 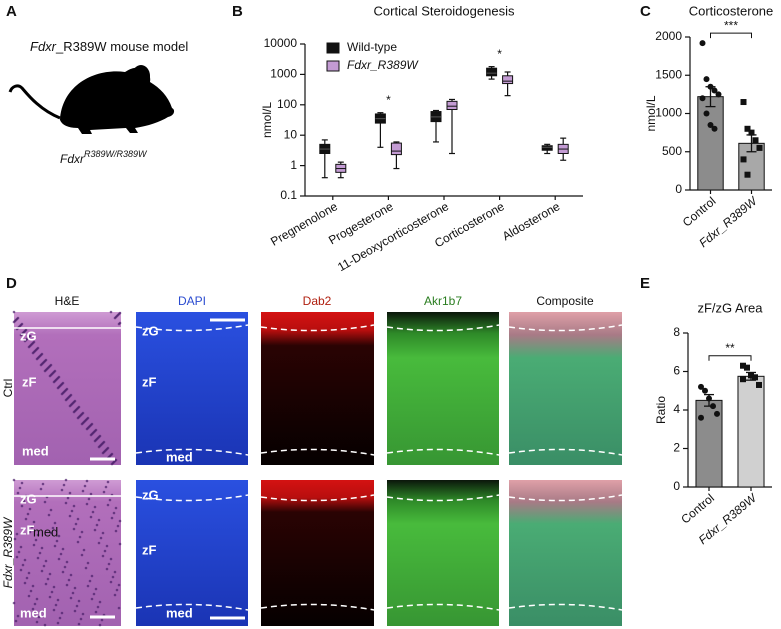 What do you see at coordinates (676, 448) in the screenshot?
I see `y-tick-label: 2` at bounding box center [676, 448].